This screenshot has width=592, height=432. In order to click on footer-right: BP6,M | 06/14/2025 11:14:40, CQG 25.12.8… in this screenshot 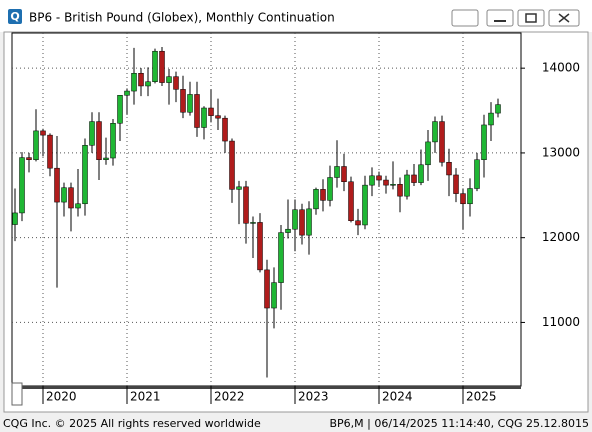, I will do `click(460, 423)`.